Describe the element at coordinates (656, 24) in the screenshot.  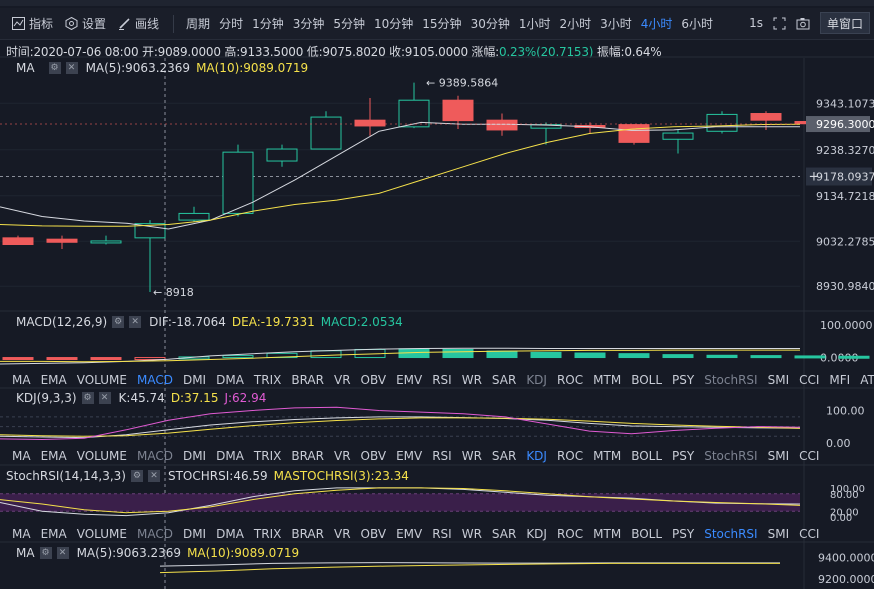
I see `timeframe-10: 4小时` at that location.